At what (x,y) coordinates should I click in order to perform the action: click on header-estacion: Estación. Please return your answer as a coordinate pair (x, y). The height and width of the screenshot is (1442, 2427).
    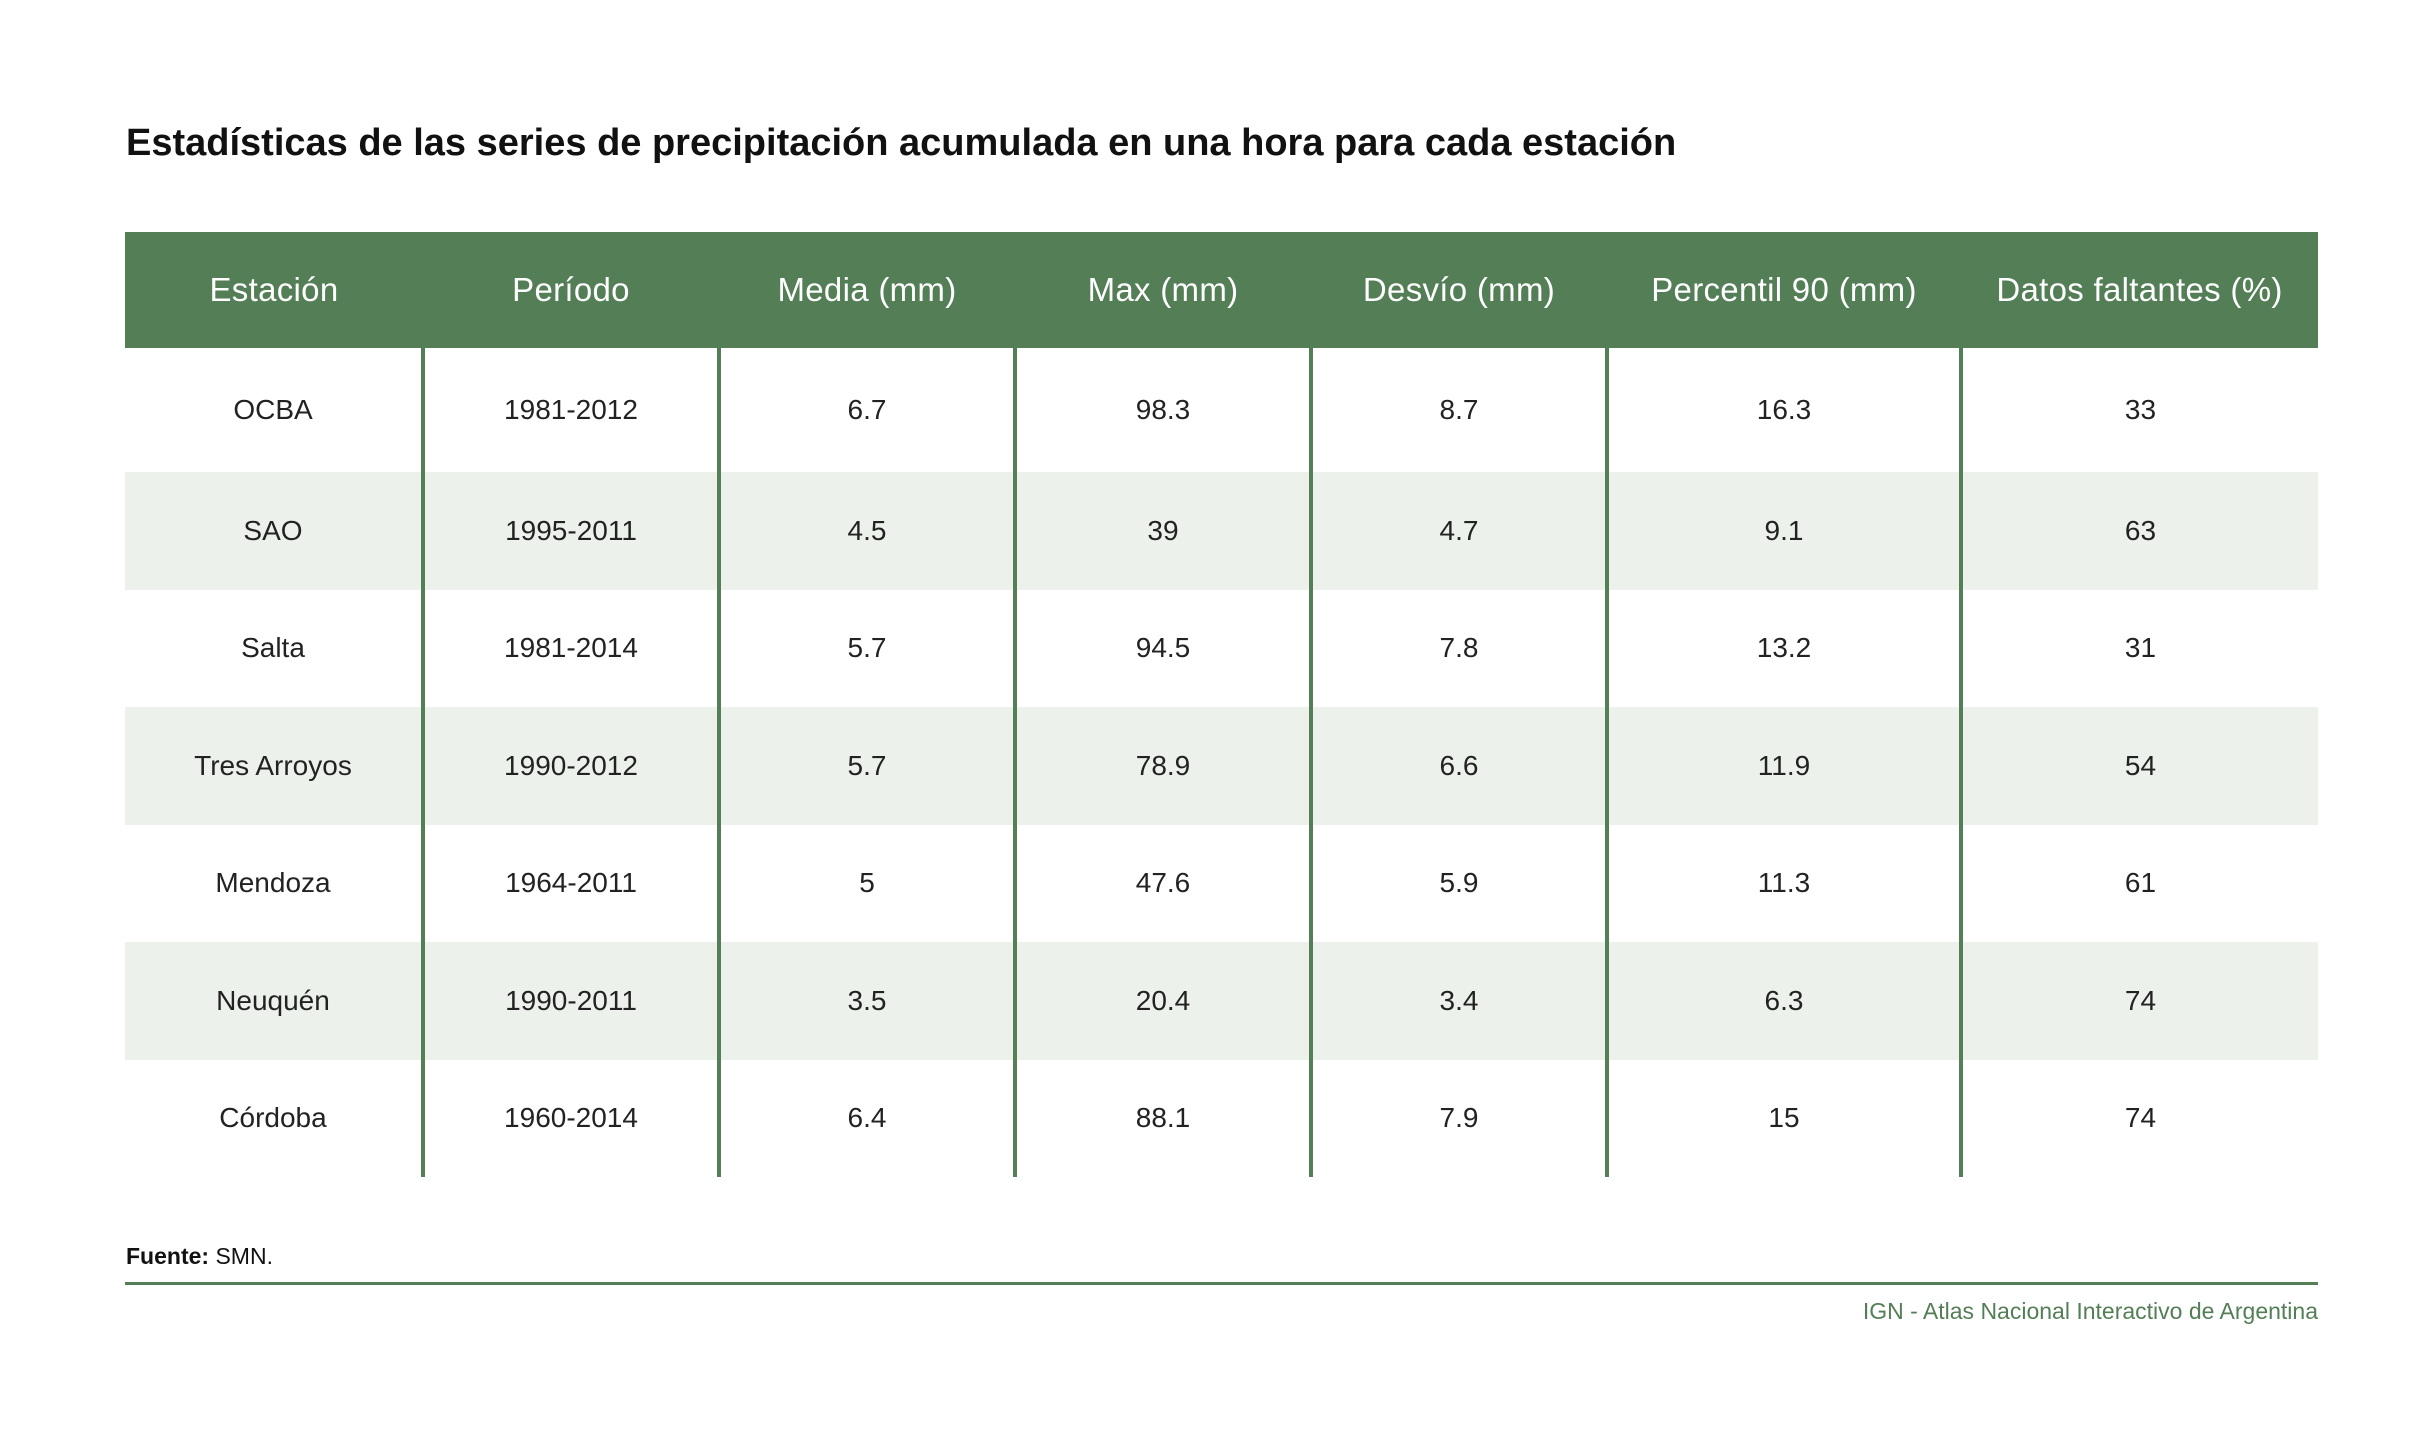
    Looking at the image, I should click on (274, 290).